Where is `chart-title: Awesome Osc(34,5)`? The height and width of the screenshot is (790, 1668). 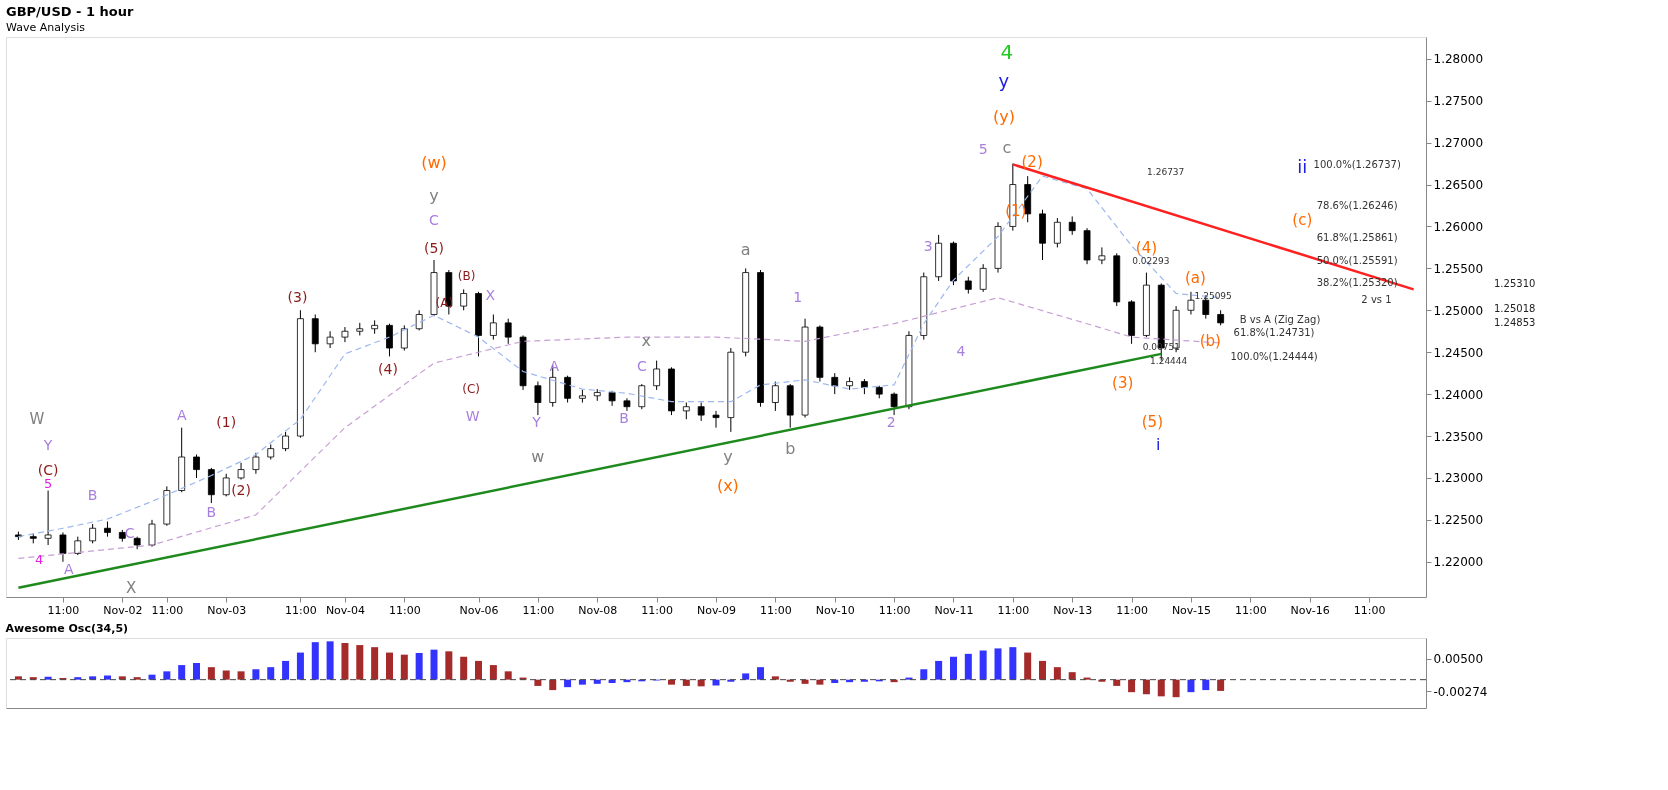
chart-title: Awesome Osc(34,5) is located at coordinates (67, 628).